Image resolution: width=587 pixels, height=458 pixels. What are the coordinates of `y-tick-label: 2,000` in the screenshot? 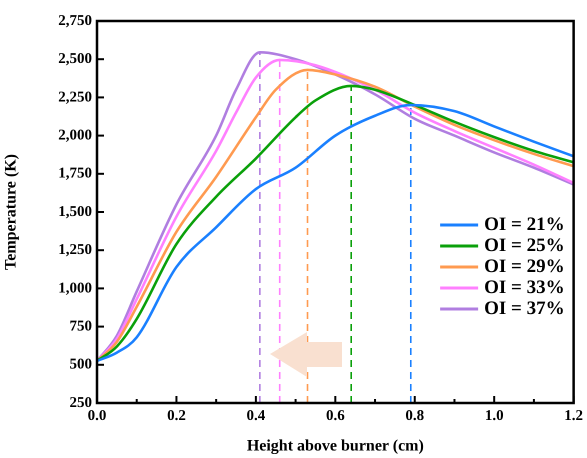 It's located at (75, 135).